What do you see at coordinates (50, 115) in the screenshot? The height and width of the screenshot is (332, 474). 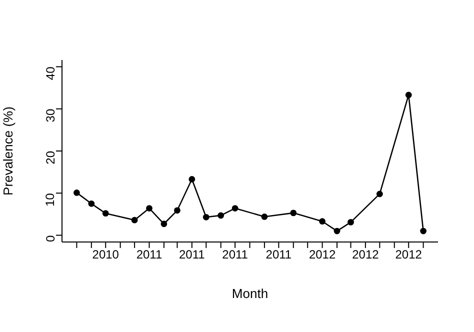 I see `y-tick-label: 30` at bounding box center [50, 115].